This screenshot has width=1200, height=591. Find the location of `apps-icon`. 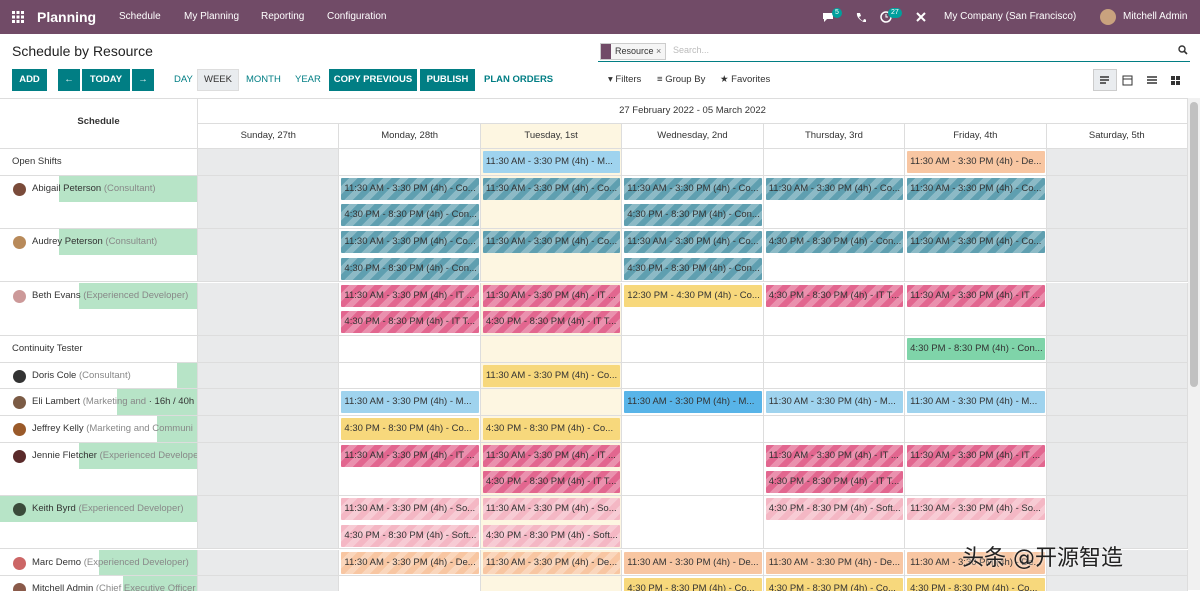

apps-icon is located at coordinates (18, 17).